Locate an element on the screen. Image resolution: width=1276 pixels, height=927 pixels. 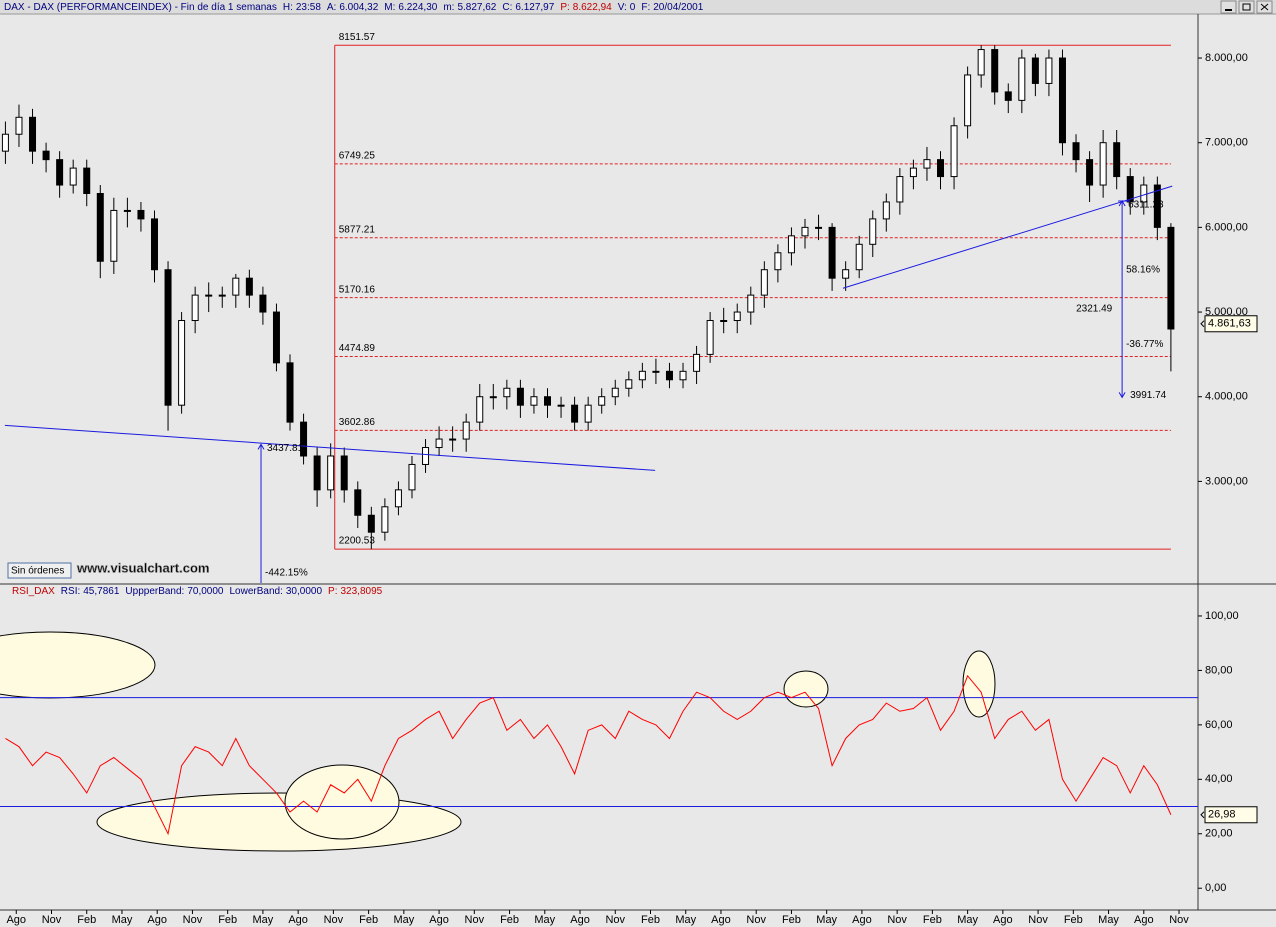
measure-label: 2321.49 is located at coordinates (1094, 309).